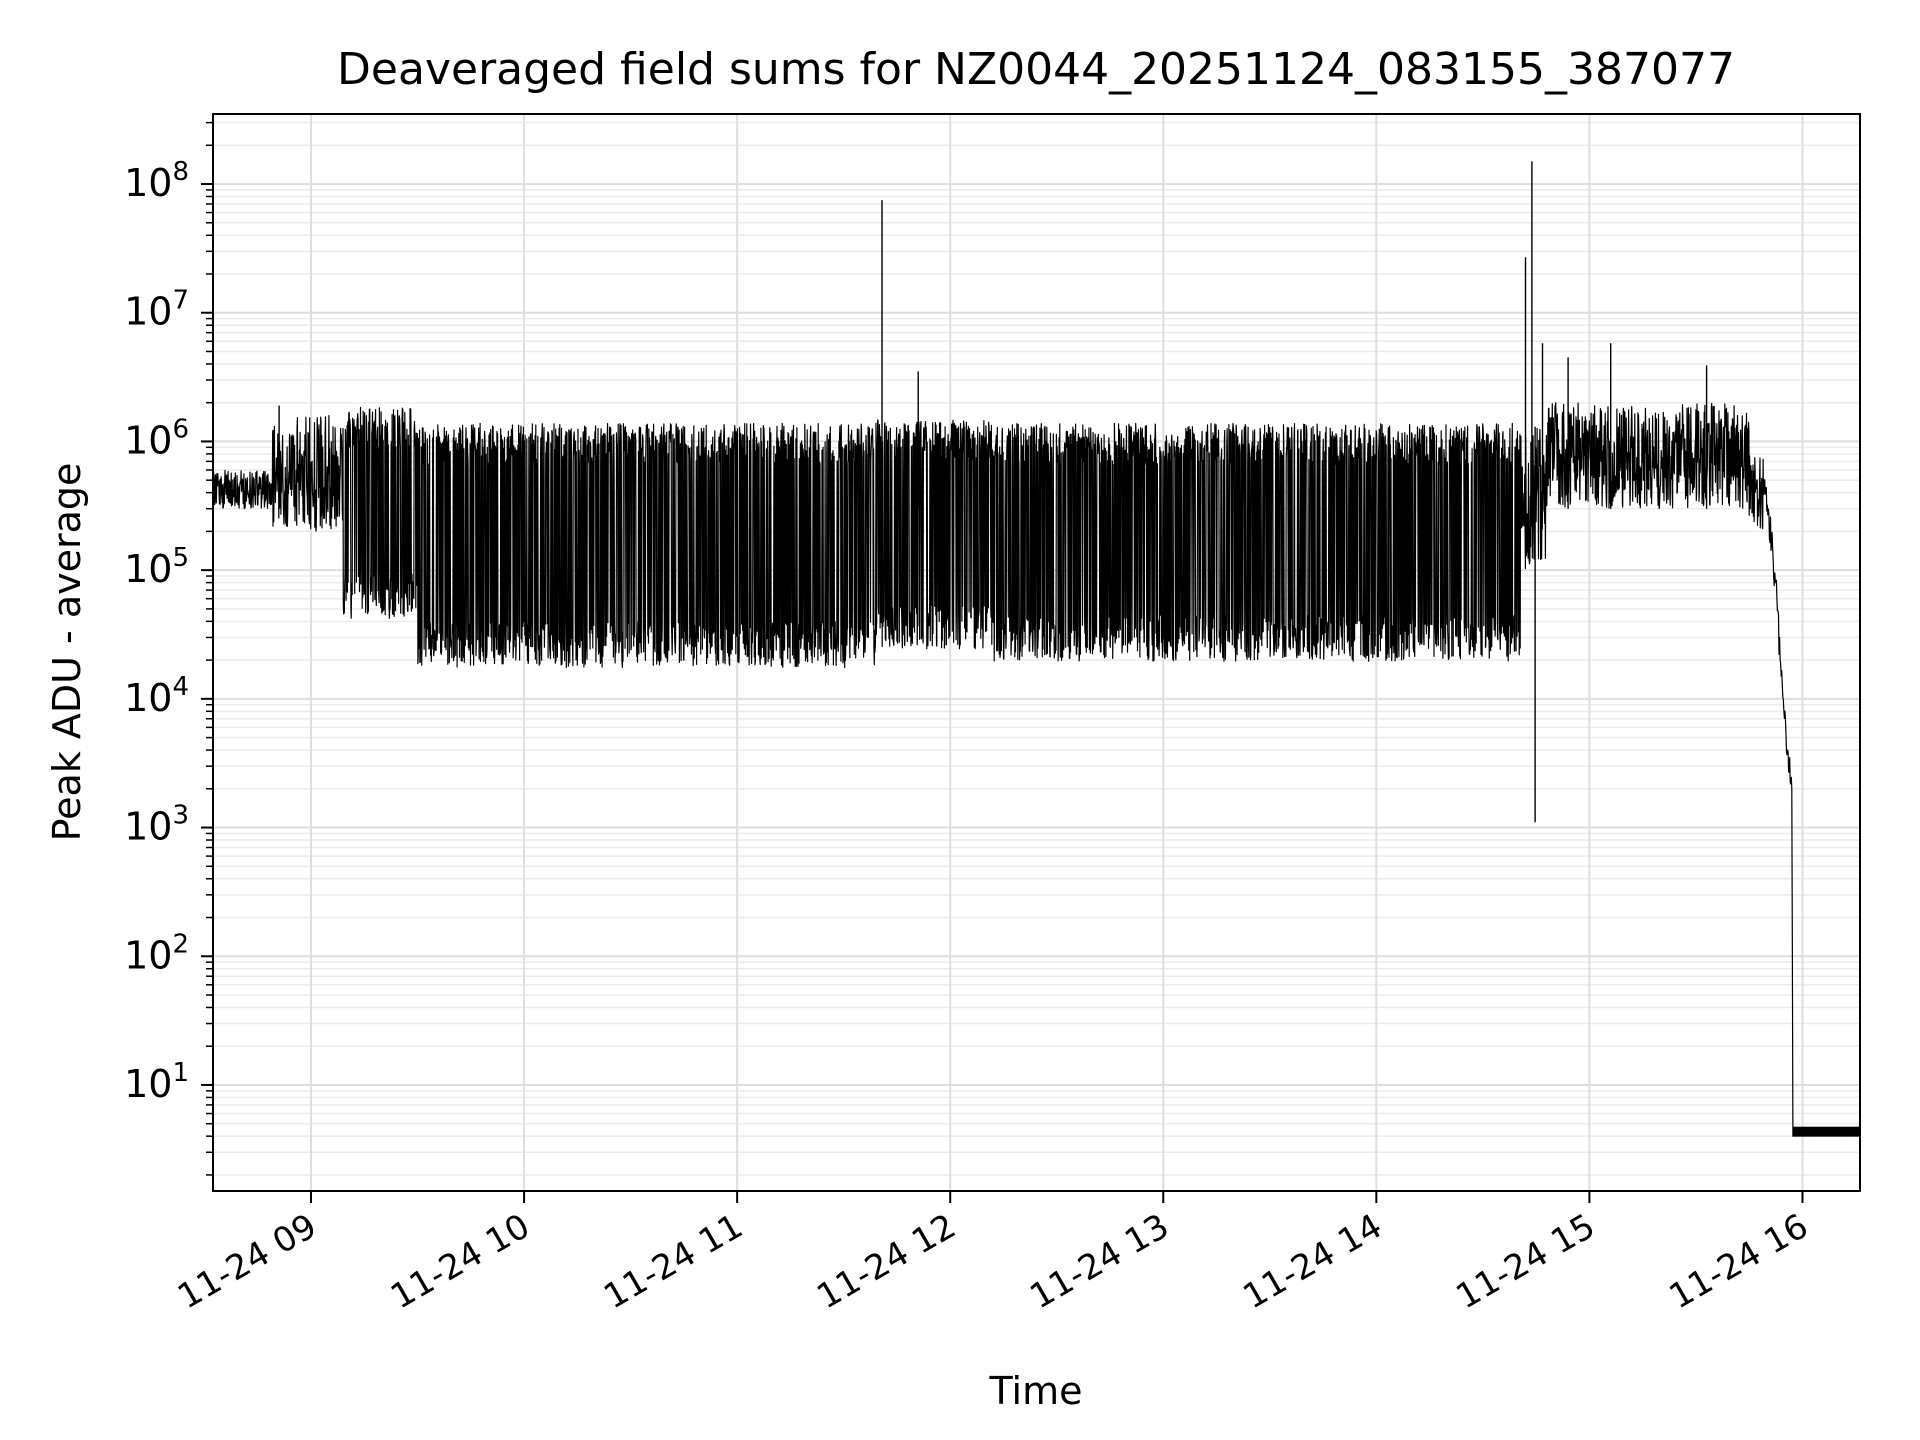 Image resolution: width=1920 pixels, height=1440 pixels. I want to click on y-tick-label: 106, so click(156, 438).